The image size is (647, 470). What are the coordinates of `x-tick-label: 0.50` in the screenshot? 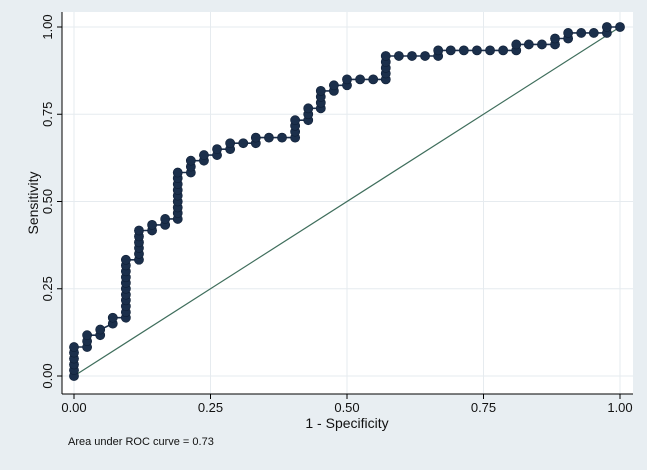 It's located at (346, 407).